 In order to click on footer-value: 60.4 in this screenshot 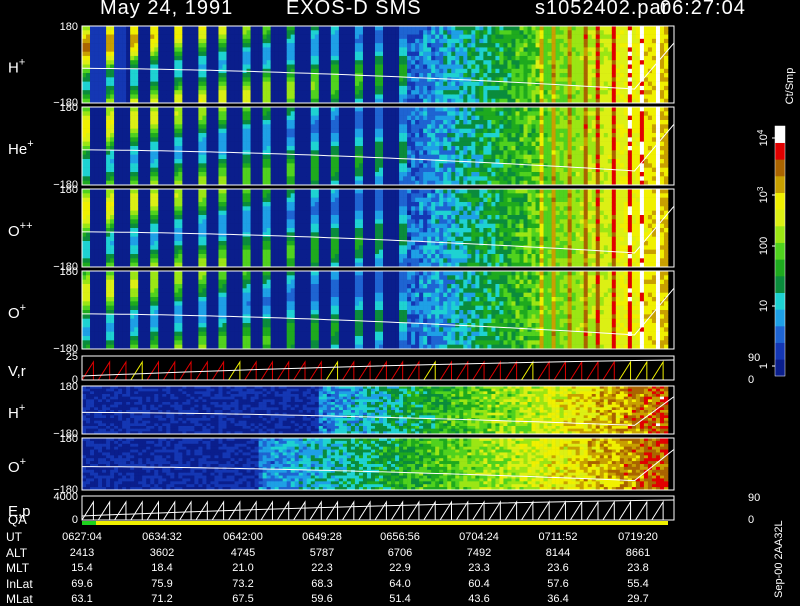, I will do `click(479, 584)`.